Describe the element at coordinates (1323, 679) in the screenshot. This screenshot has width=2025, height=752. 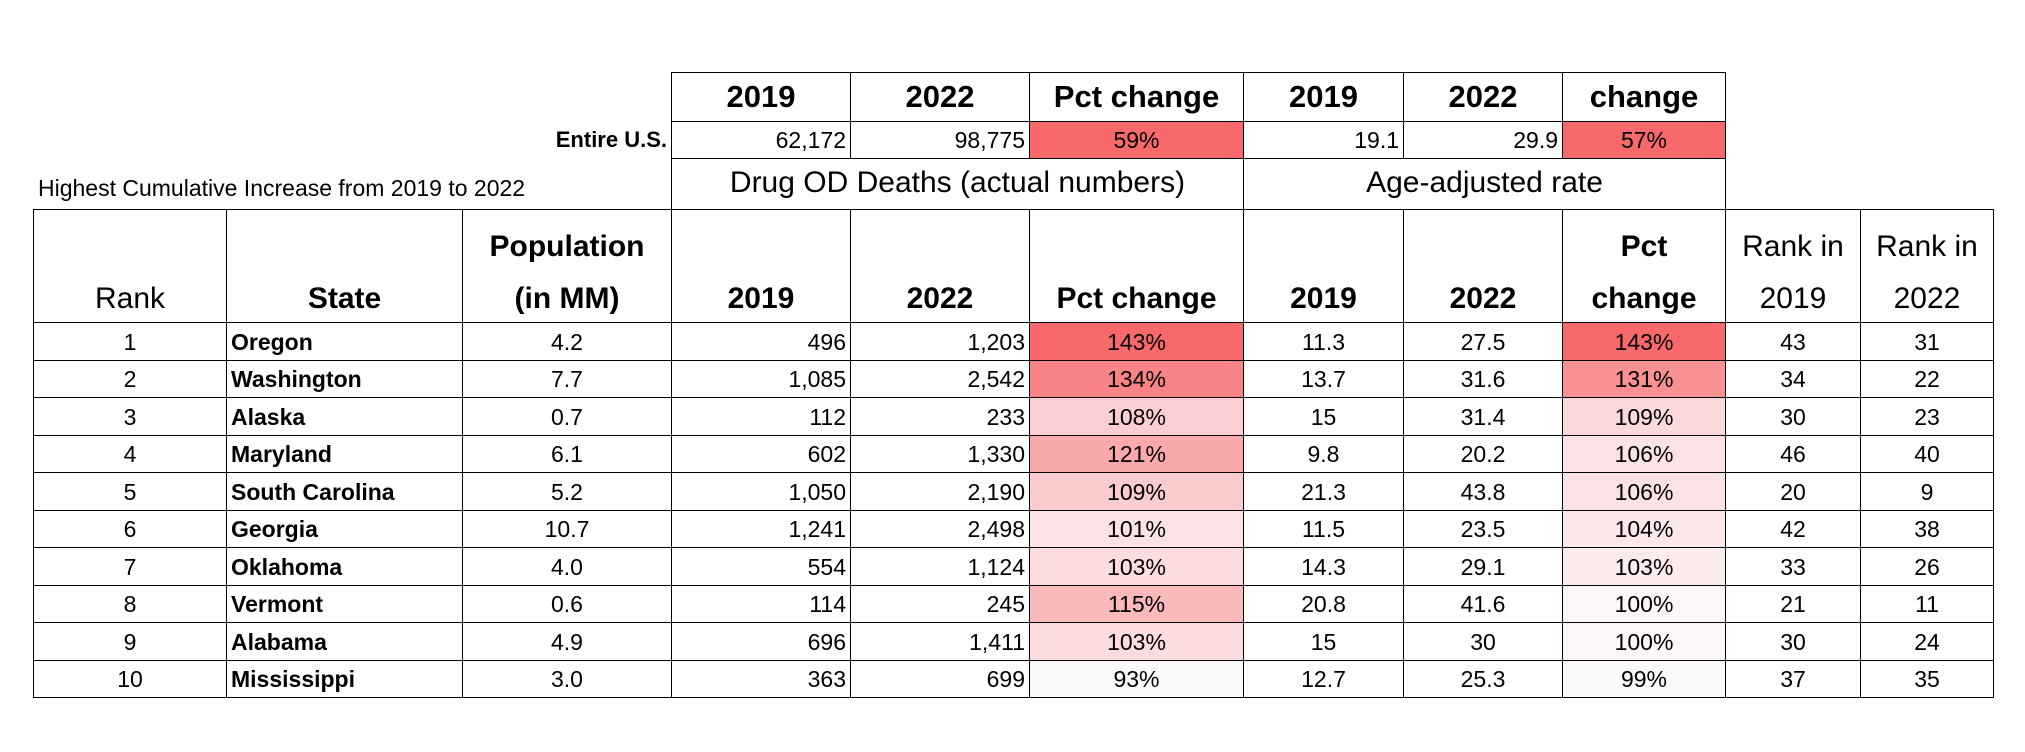
I see `cell-r2019: 12.7` at that location.